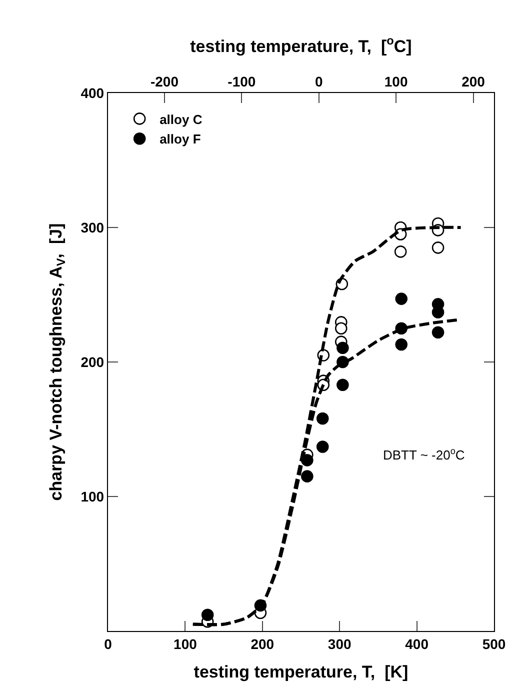  I want to click on x2-tick-label: -200, so click(164, 81).